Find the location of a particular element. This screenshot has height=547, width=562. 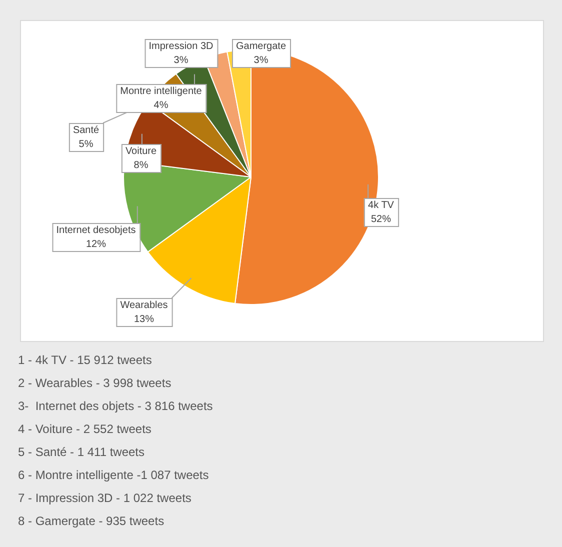

slice-label: Montre intelligente is located at coordinates (161, 91).